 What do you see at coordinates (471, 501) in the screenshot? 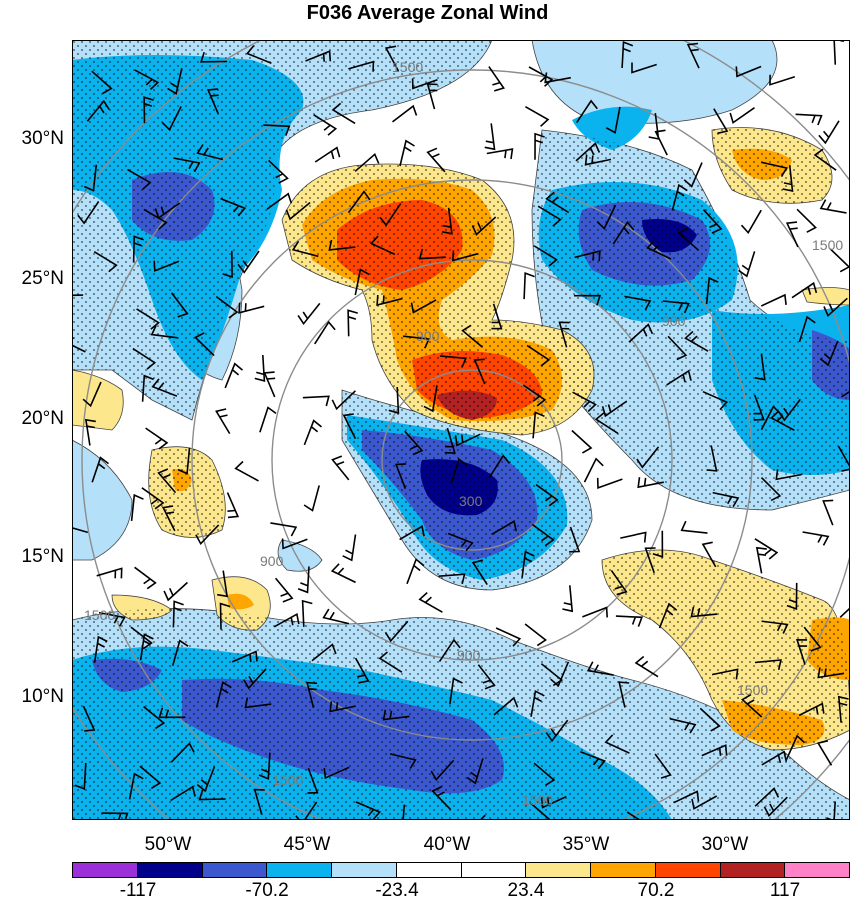
I see `contour-label-300: 300` at bounding box center [471, 501].